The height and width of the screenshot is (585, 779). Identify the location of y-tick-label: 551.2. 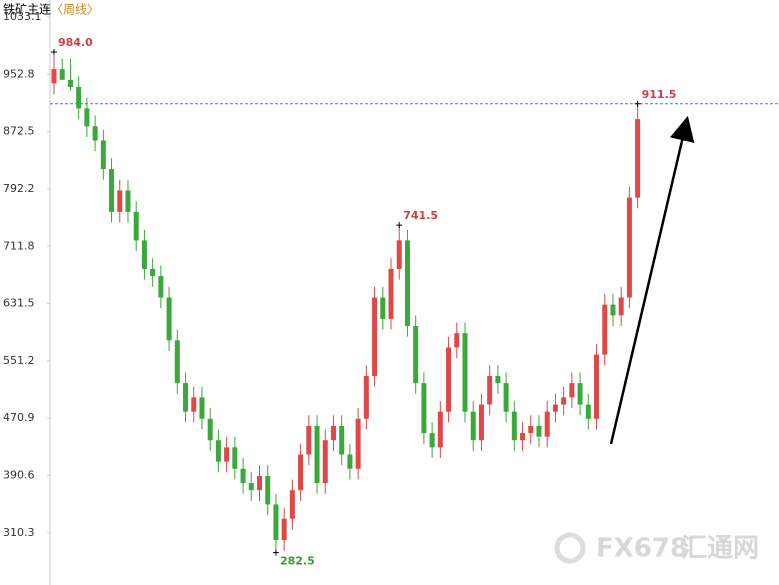
(19, 360).